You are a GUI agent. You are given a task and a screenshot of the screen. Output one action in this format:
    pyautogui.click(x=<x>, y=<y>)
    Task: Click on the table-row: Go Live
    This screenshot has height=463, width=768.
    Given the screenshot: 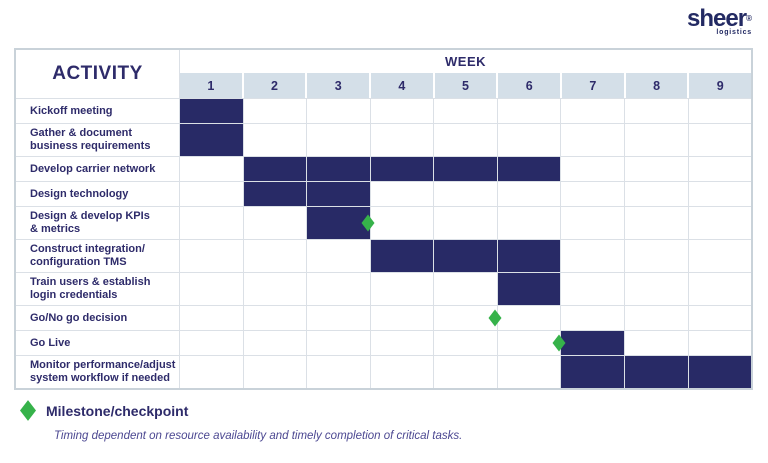 What is the action you would take?
    pyautogui.click(x=383, y=342)
    